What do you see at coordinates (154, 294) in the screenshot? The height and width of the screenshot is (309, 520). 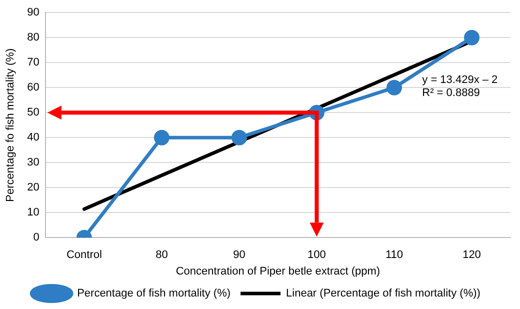 I see `legend-label: Percentage of fish mortality (%)` at bounding box center [154, 294].